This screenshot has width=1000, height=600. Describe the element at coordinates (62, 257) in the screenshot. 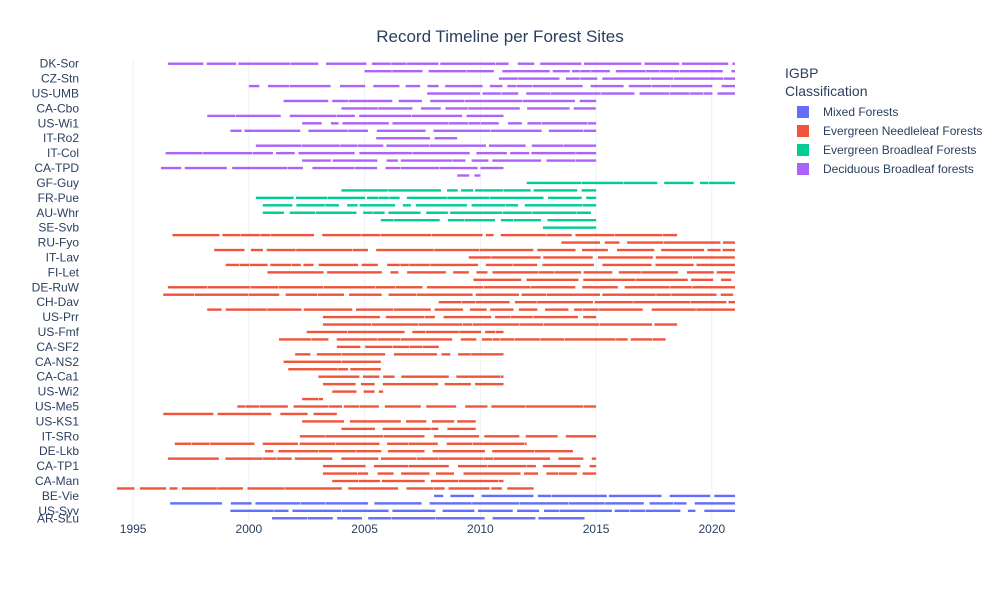

I see `y-tick-label: IT-Lav` at that location.